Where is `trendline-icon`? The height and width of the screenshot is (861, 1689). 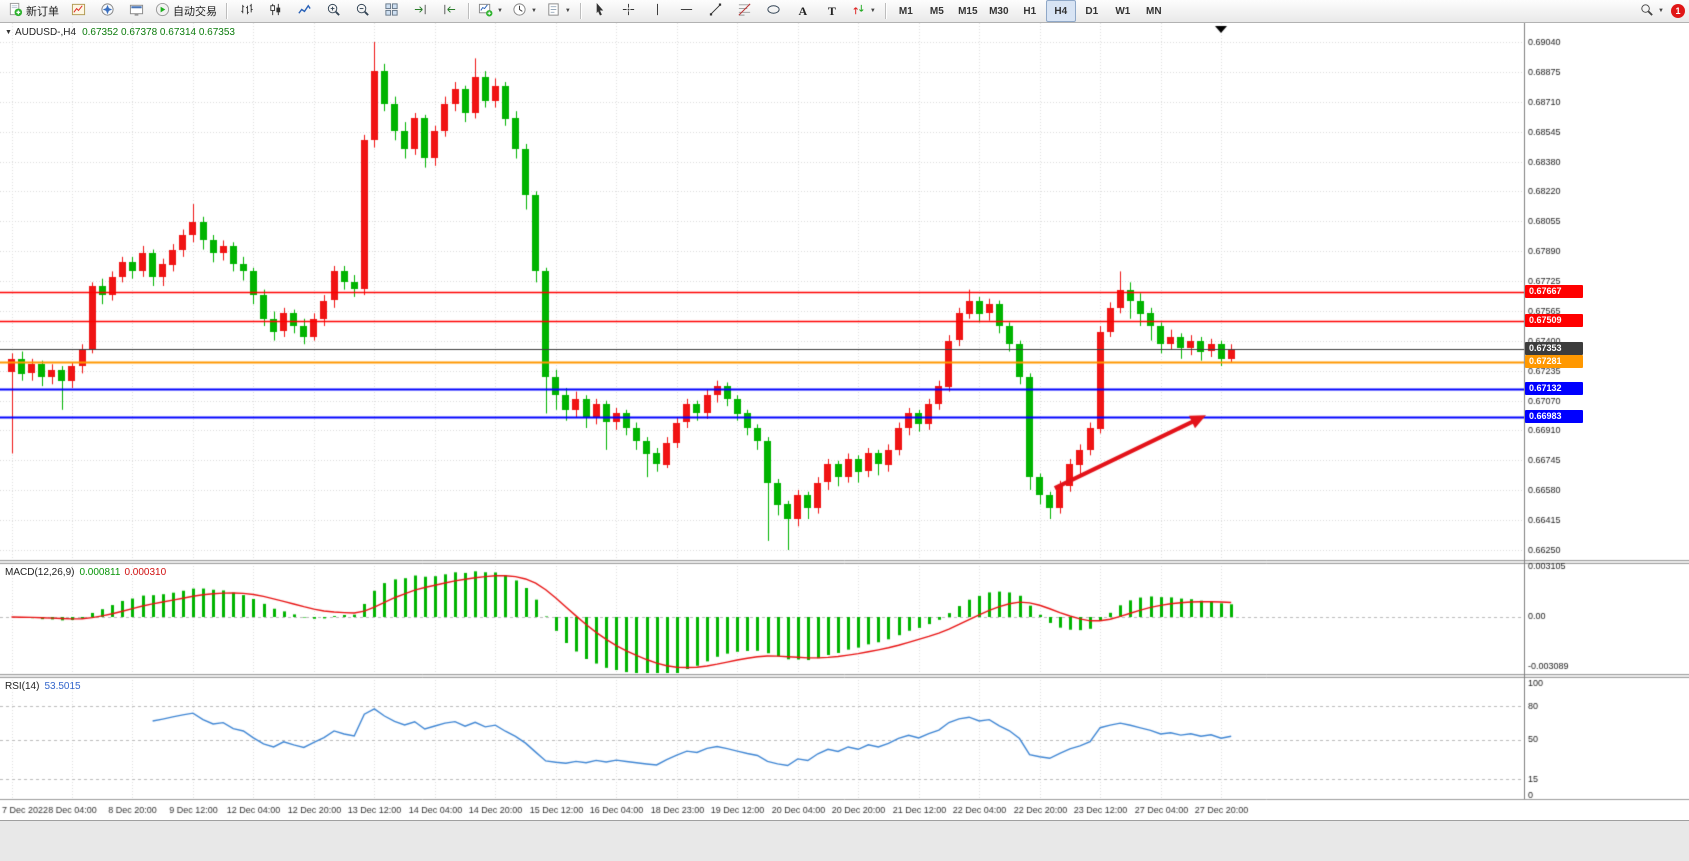 trendline-icon is located at coordinates (715, 11).